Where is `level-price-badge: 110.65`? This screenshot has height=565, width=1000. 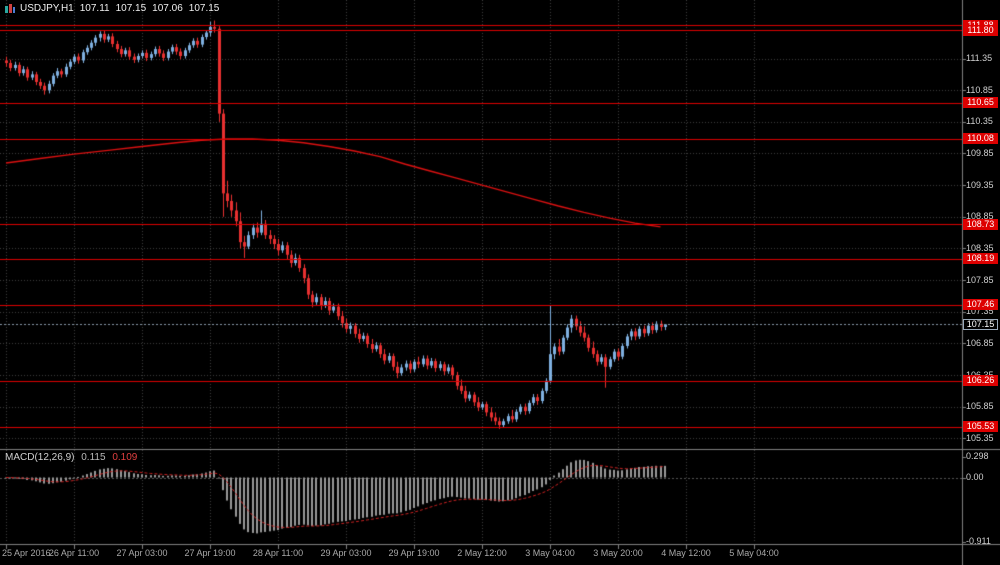
level-price-badge: 110.65 is located at coordinates (980, 103).